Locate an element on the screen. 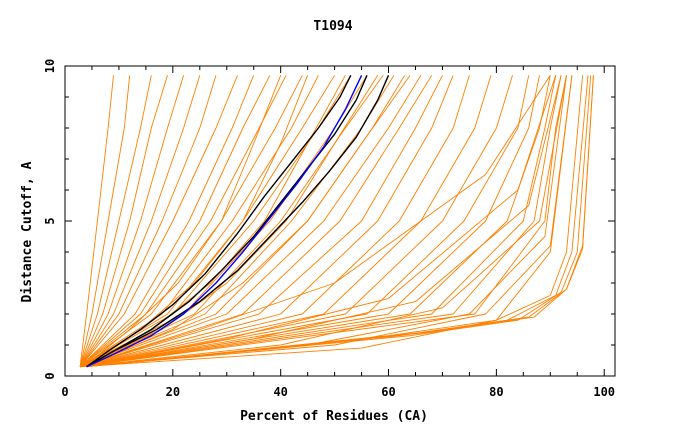 This screenshot has height=440, width=680. x-tick-label: 100 is located at coordinates (604, 392).